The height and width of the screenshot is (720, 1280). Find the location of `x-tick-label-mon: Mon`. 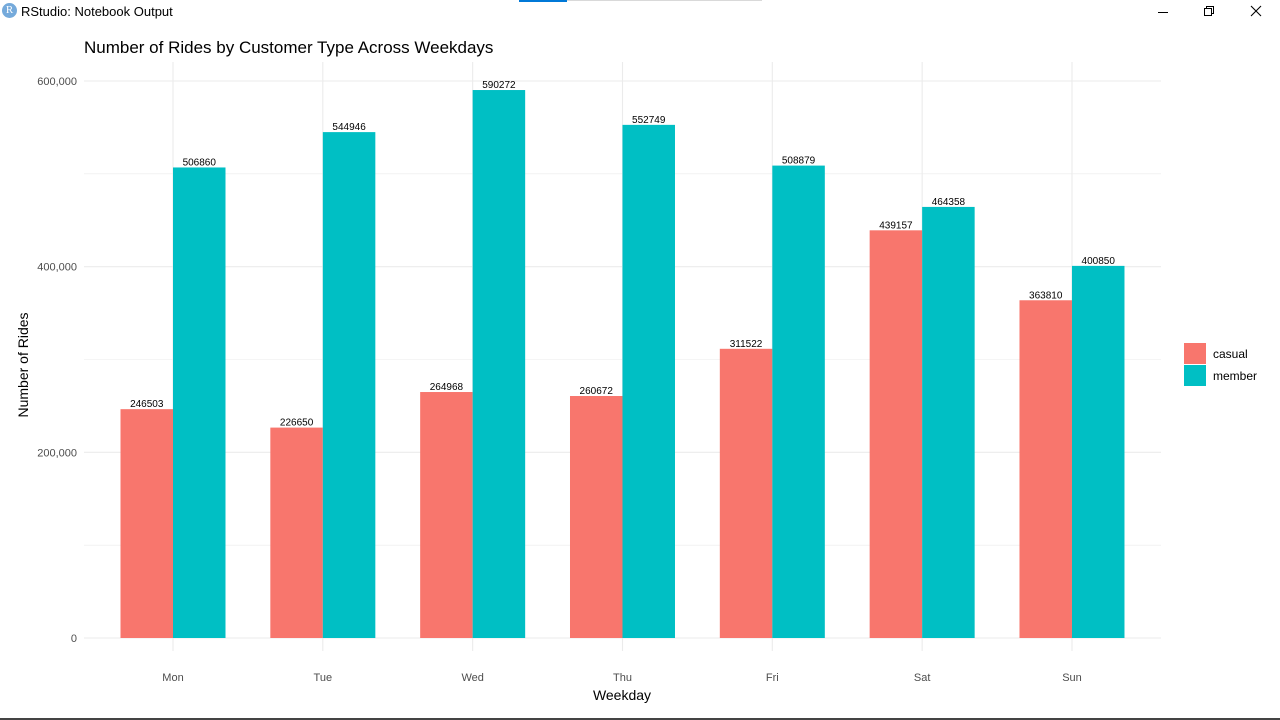

x-tick-label-mon: Mon is located at coordinates (172, 678).